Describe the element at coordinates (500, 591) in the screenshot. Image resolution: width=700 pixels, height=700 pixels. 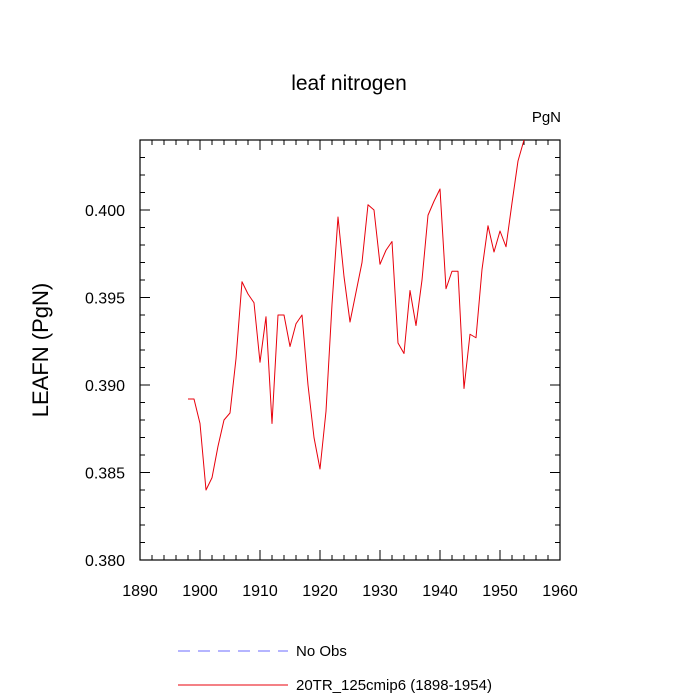
I see `x-tick-label: 1950` at that location.